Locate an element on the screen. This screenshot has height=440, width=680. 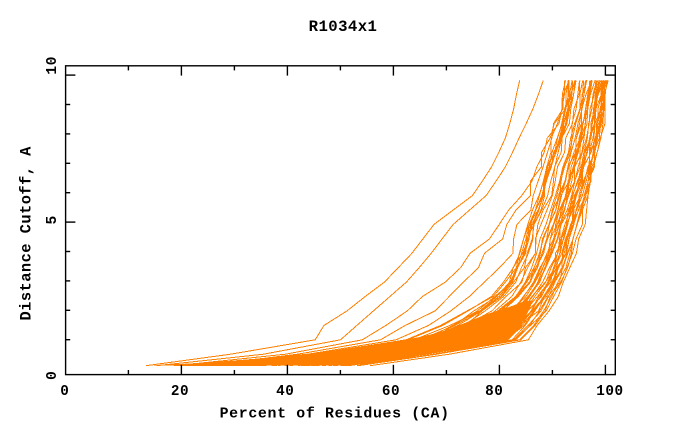
svg-text: 80 is located at coordinates (494, 392).